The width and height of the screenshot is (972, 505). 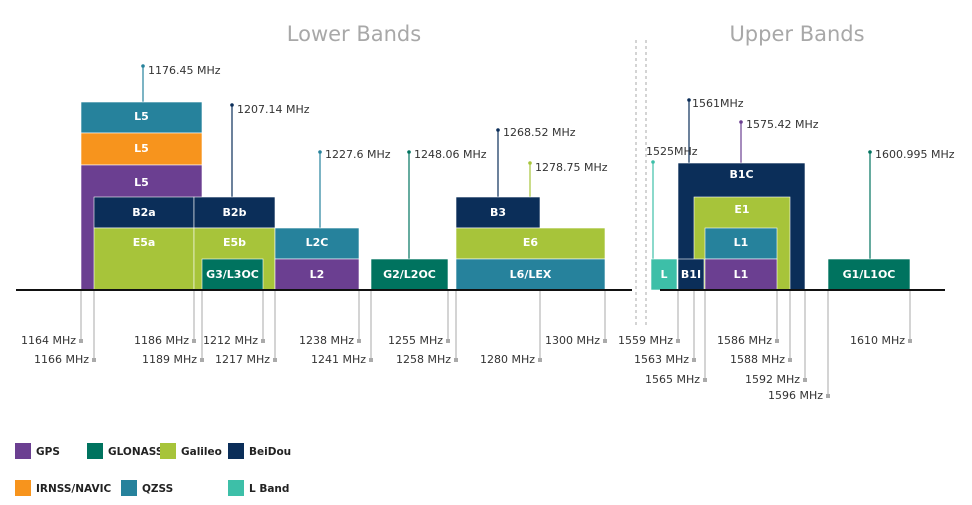 What do you see at coordinates (161, 340) in the screenshot?
I see `edge-frequency: 1186 MHz` at bounding box center [161, 340].